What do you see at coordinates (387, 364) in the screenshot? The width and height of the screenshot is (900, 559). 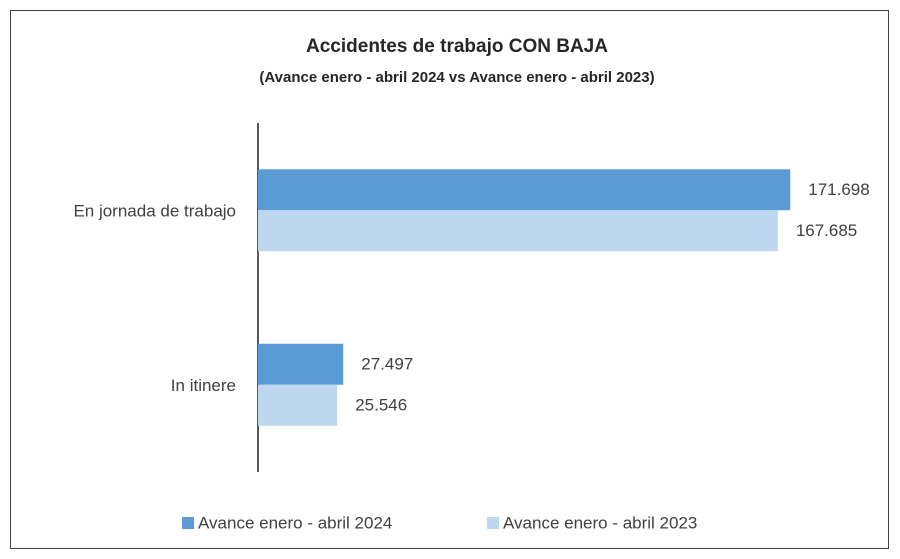 I see `data-label: 27.497` at bounding box center [387, 364].